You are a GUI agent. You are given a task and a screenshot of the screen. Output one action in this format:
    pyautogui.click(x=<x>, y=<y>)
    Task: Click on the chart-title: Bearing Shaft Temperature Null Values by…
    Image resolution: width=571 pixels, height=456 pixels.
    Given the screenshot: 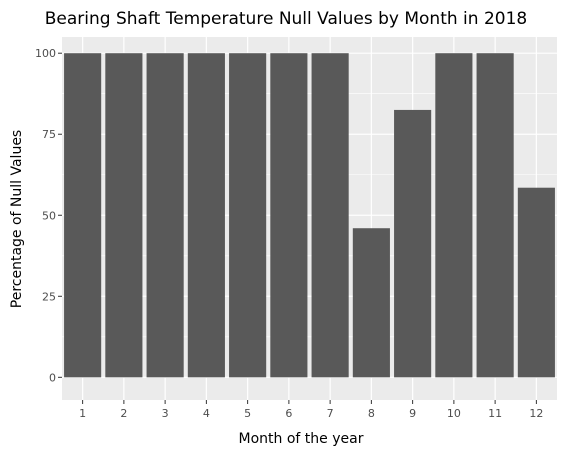 What is the action you would take?
    pyautogui.click(x=286, y=19)
    